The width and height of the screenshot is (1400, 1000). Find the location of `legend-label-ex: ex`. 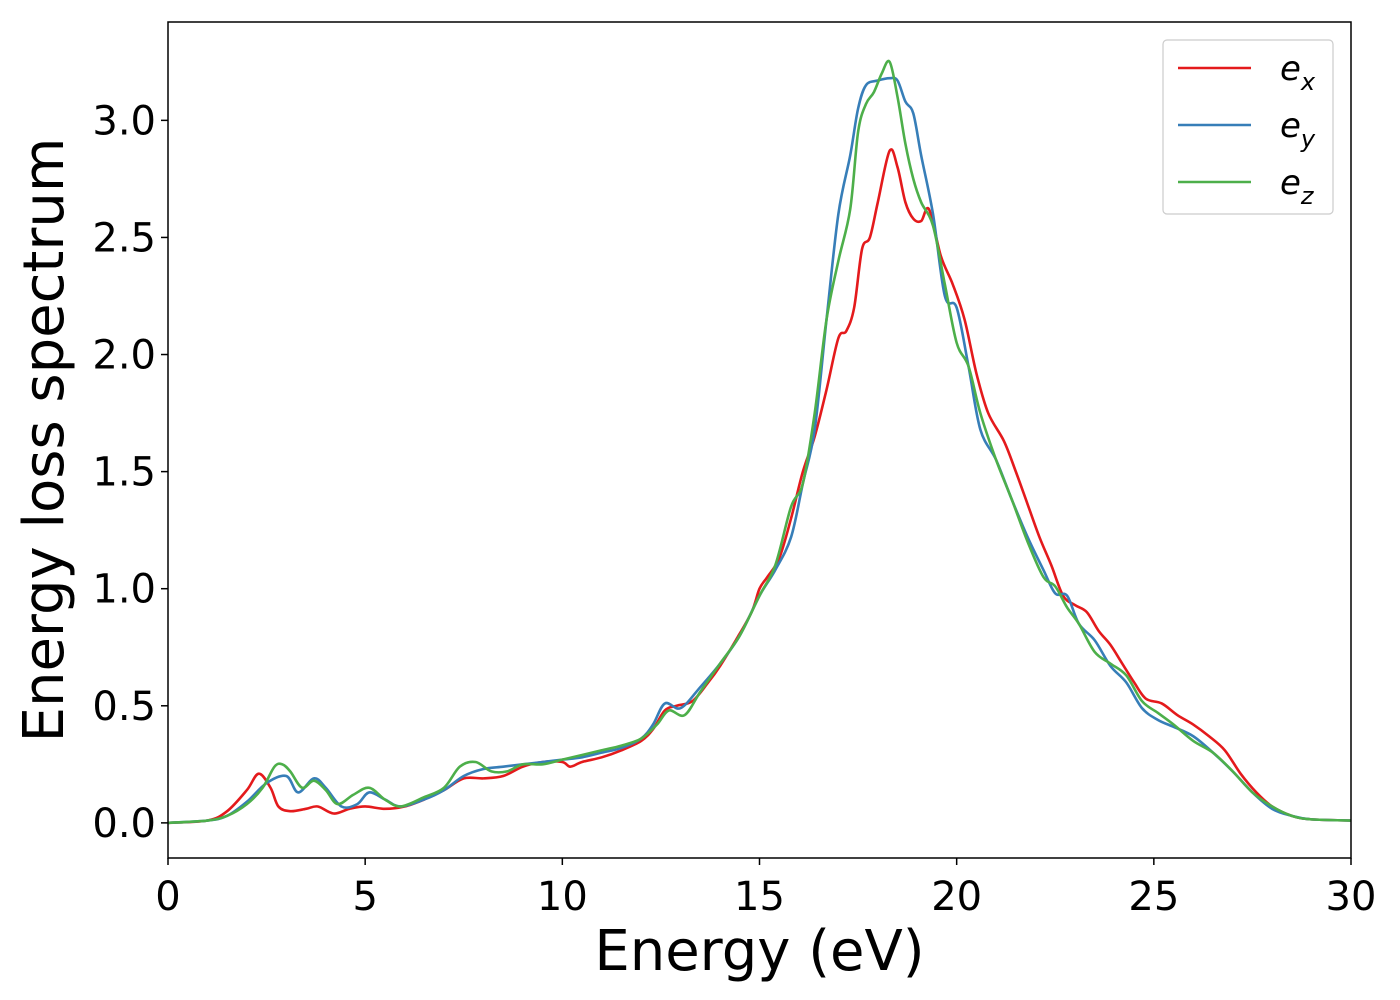

legend-label-ex: ex is located at coordinates (1298, 72).